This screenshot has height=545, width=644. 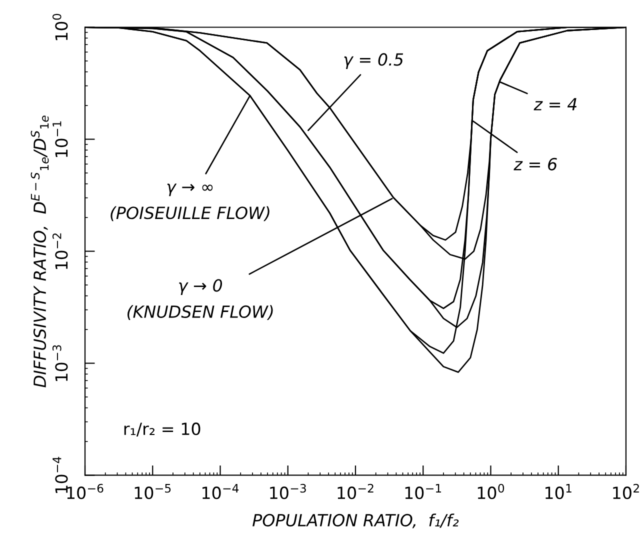 What do you see at coordinates (152, 492) in the screenshot?
I see `x-tick-label: 10$^{−5}$` at bounding box center [152, 492].